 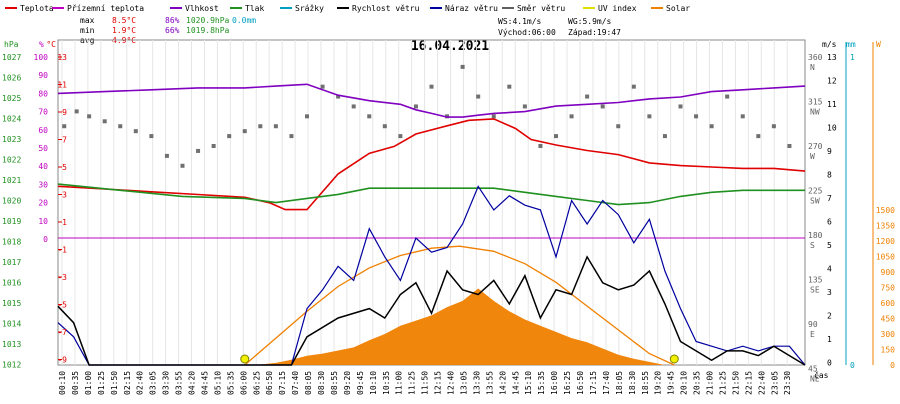 I want to click on x-tick: 13:05, so click(x=463, y=383).